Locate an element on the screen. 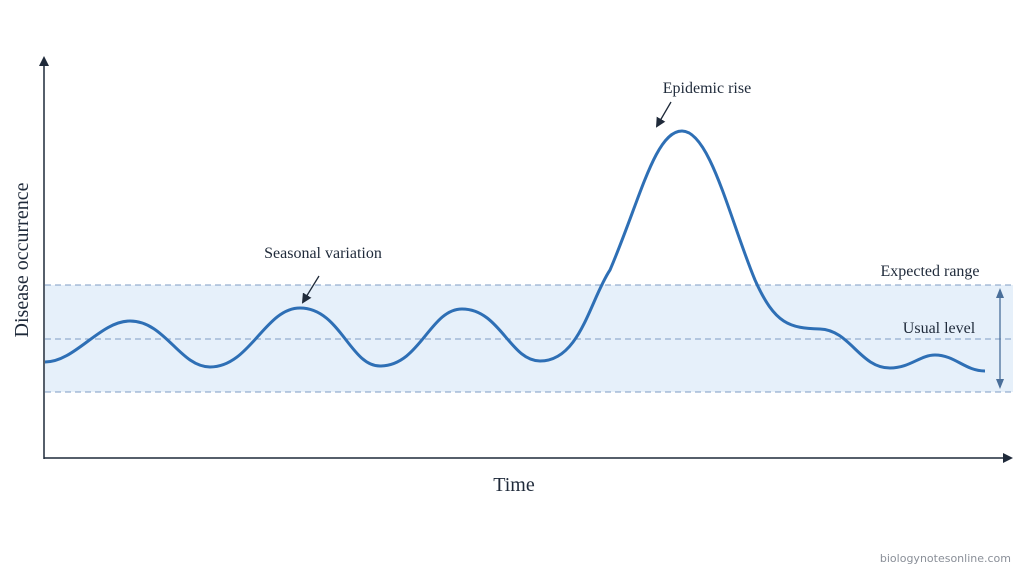  source: biologynotesonline.com is located at coordinates (945, 558).